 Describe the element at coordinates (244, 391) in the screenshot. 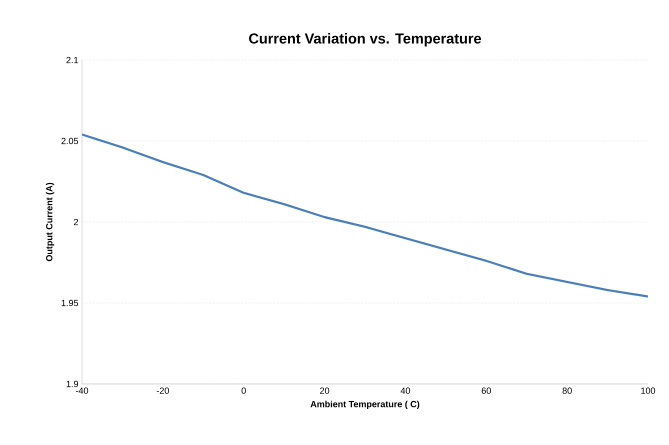

I see `x-tick-label: 0` at that location.